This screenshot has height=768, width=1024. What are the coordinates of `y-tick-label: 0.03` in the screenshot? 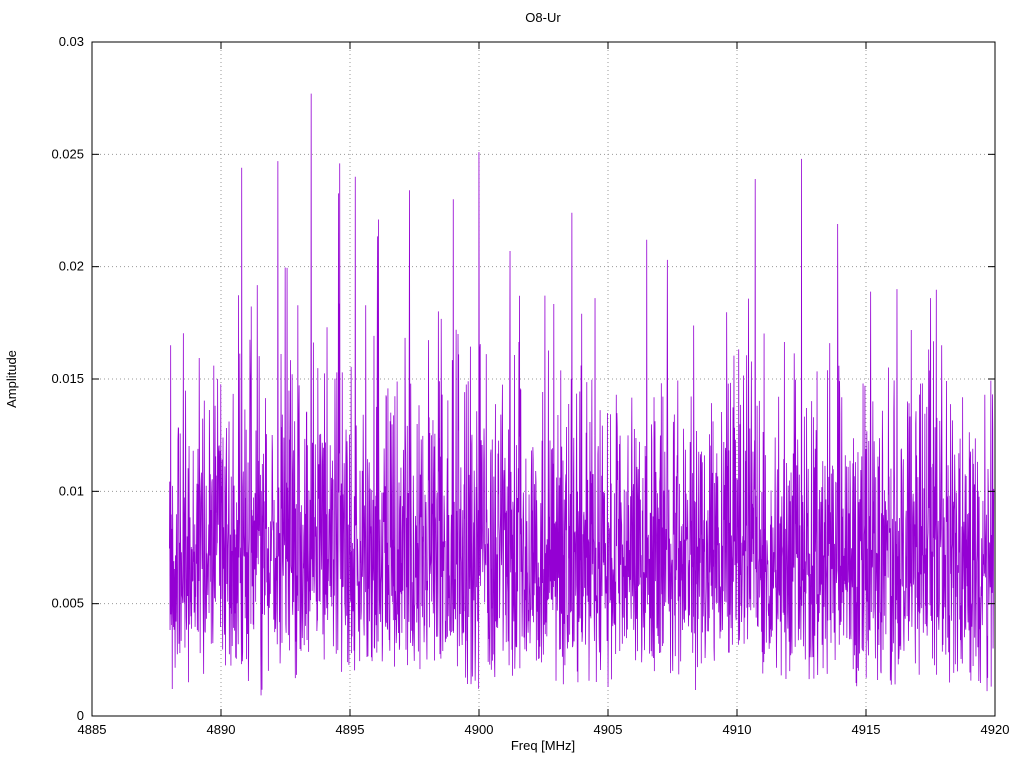 It's located at (71, 41).